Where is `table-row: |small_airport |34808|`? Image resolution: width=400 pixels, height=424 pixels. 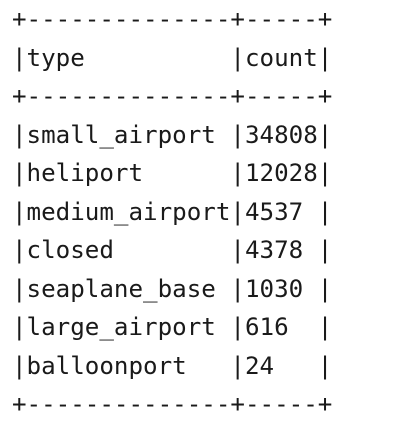
table-row: |small_airport |34808| is located at coordinates (172, 134).